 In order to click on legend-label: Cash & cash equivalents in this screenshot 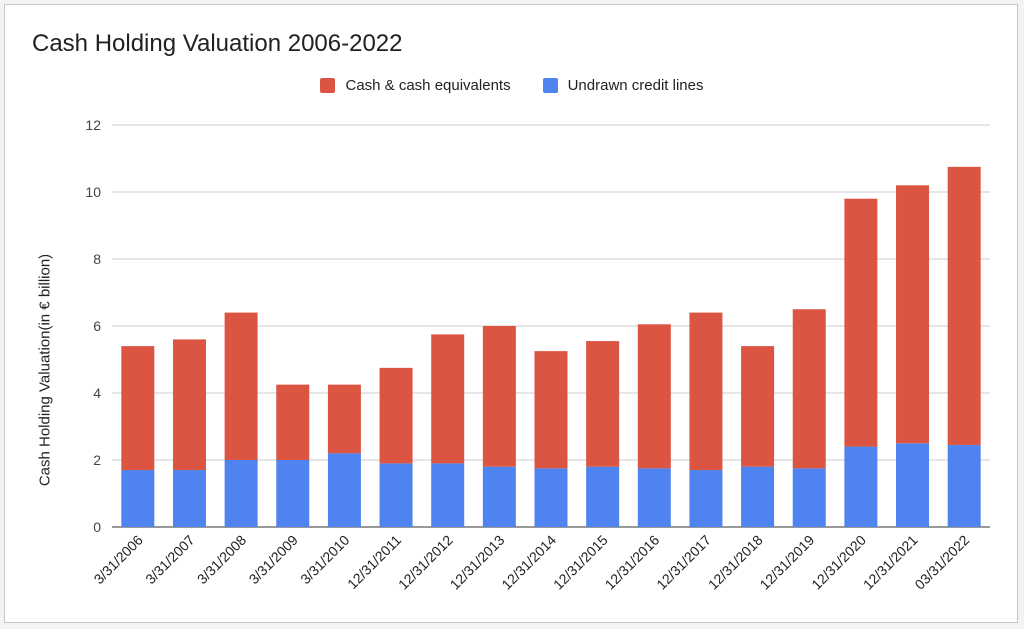, I will do `click(428, 85)`.